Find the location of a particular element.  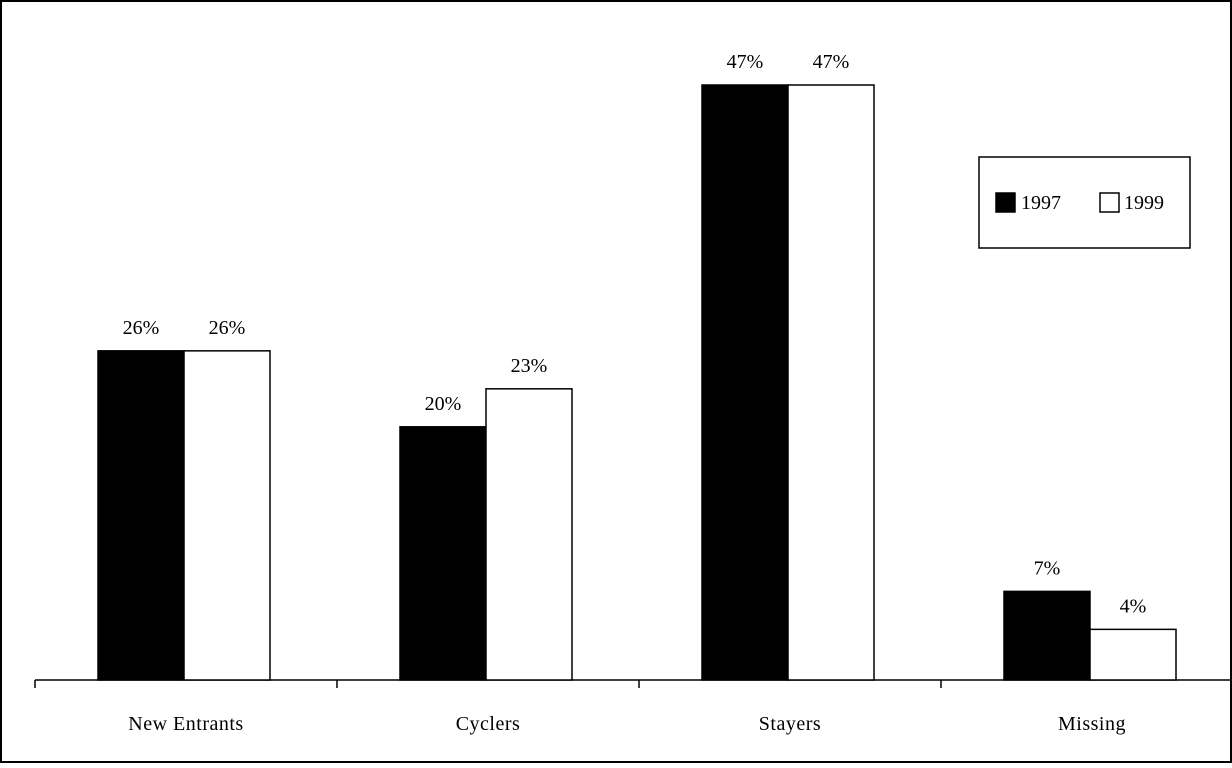

data-label: 7% is located at coordinates (1047, 568).